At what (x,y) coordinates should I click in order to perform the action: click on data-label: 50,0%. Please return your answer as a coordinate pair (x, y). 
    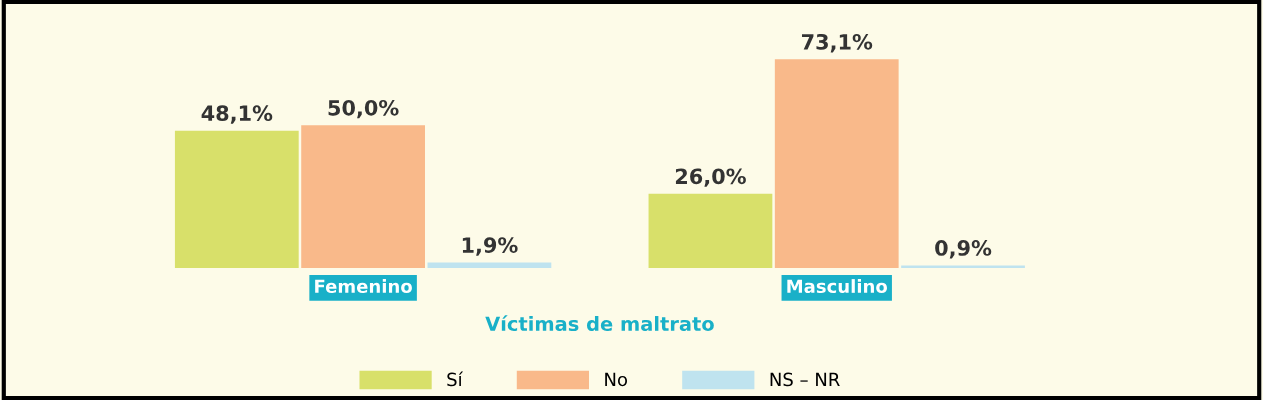
    Looking at the image, I should click on (363, 109).